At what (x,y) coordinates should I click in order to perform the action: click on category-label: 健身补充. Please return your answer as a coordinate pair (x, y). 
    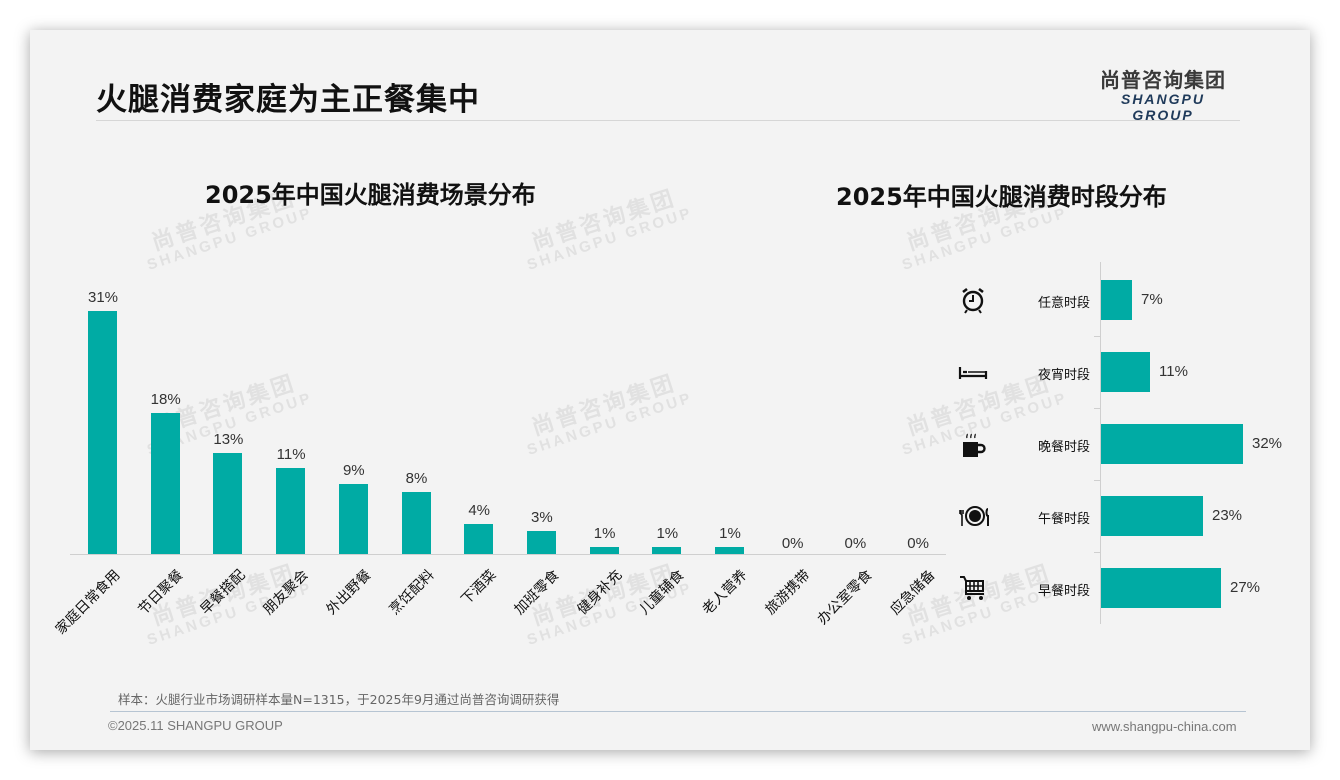
    Looking at the image, I should click on (600, 593).